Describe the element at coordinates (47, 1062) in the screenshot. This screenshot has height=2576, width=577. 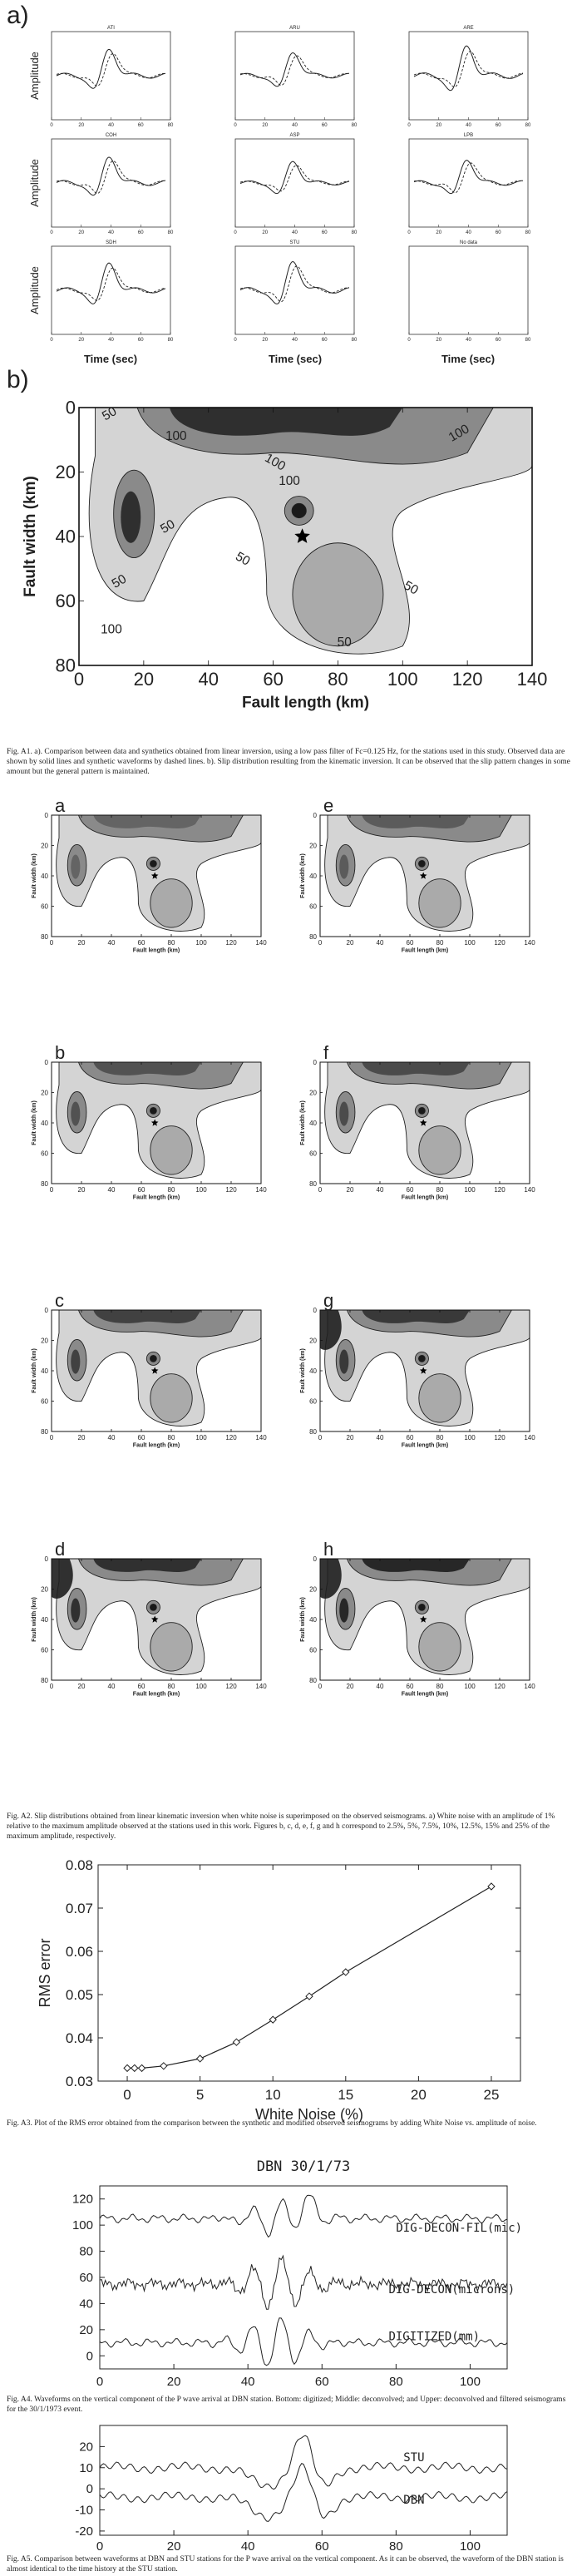
I see `y-tick-label: 0` at that location.